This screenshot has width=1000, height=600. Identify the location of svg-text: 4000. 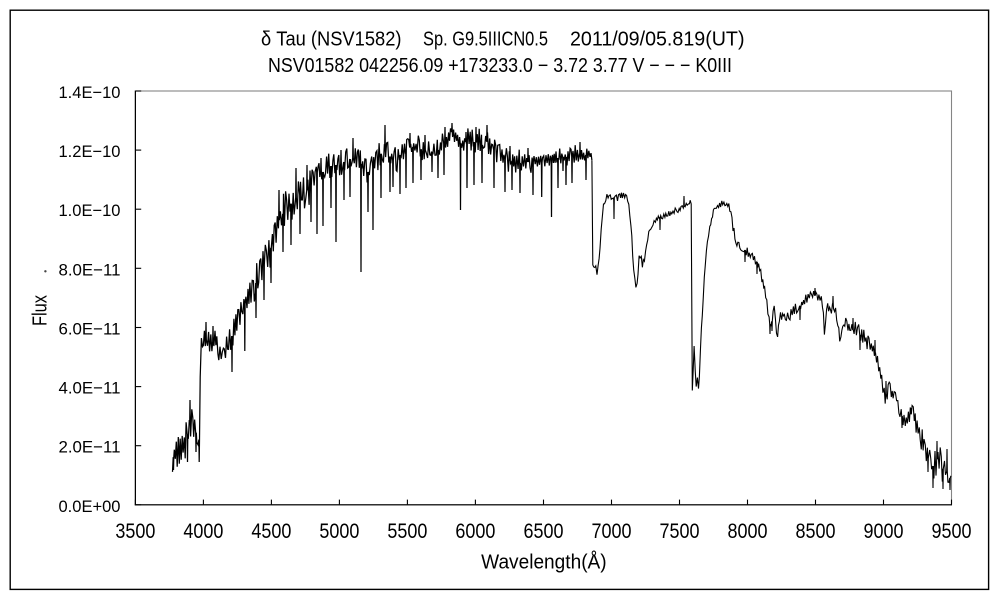
(203, 531).